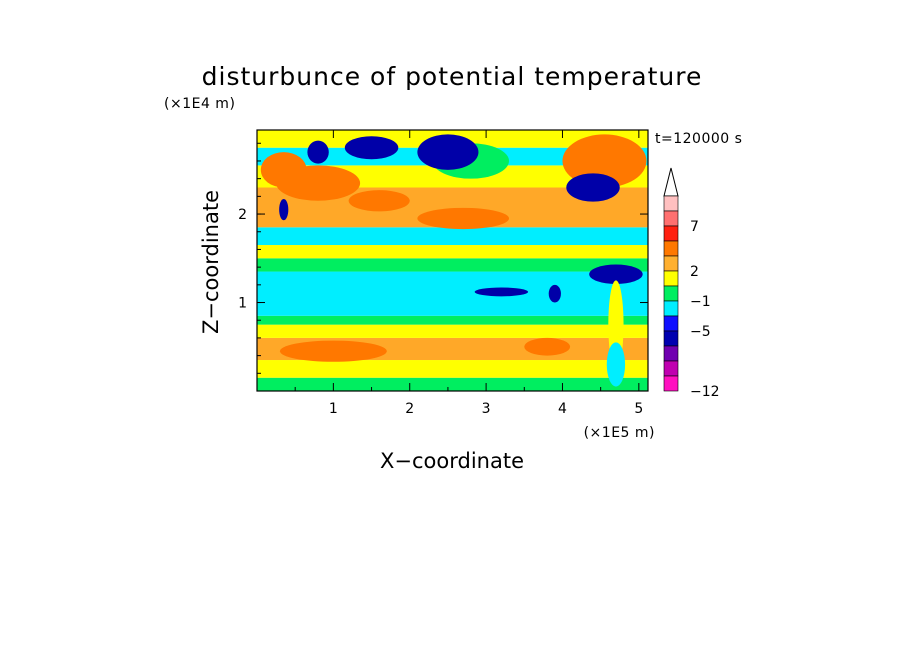  Describe the element at coordinates (694, 227) in the screenshot. I see `colorbar-label-0: 7` at that location.